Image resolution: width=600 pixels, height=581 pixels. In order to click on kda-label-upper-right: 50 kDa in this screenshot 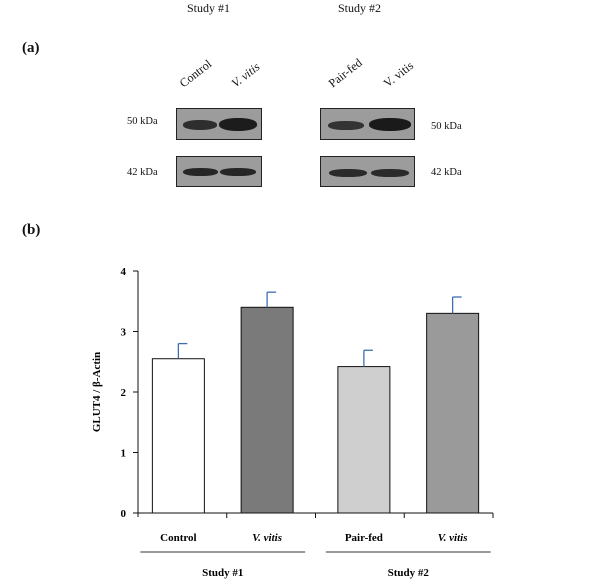, I will do `click(446, 126)`.